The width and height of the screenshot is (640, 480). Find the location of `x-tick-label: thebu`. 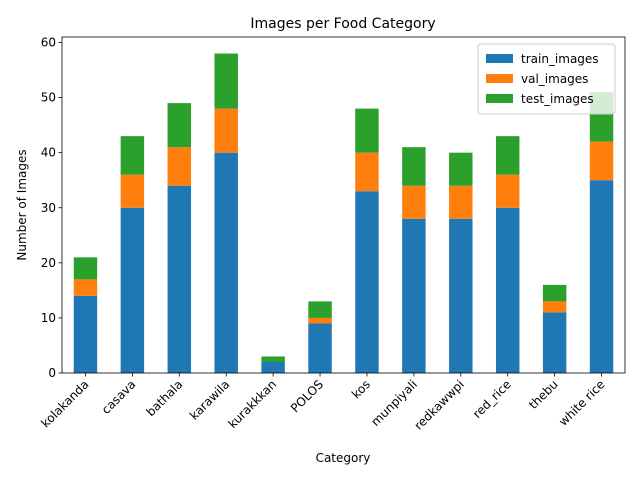

x-tick-label: thebu is located at coordinates (543, 394).